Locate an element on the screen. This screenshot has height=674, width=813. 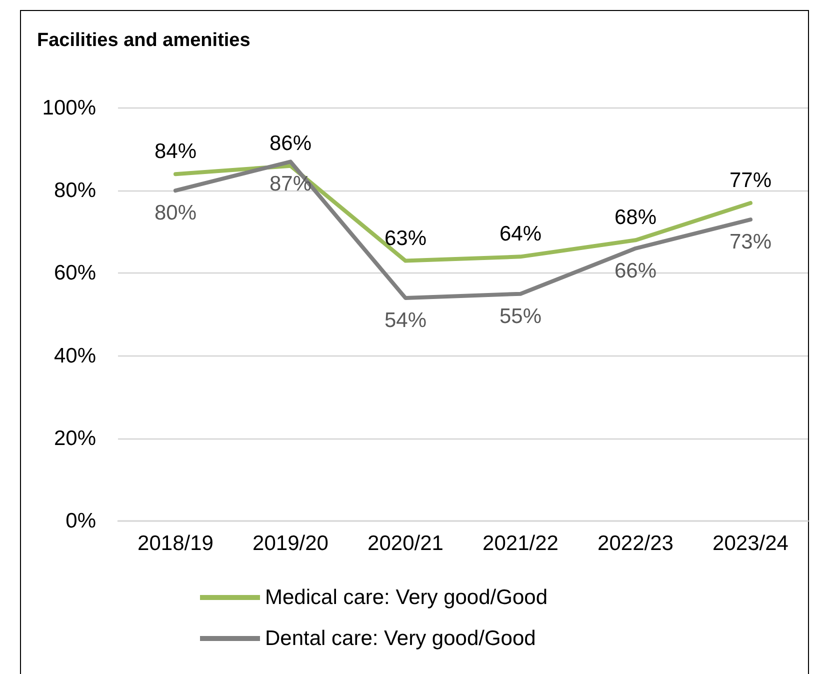
legend-label: Dental care: Very good/Good is located at coordinates (400, 638).